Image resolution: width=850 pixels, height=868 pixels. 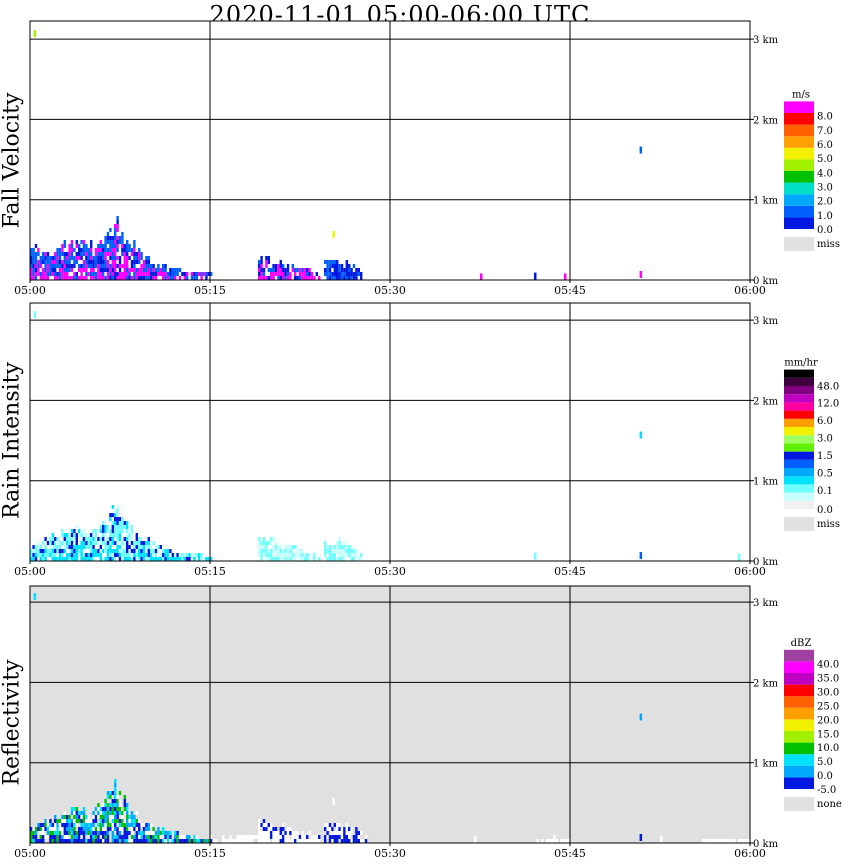 What do you see at coordinates (766, 401) in the screenshot?
I see `y-tick-label: 2 km` at bounding box center [766, 401].